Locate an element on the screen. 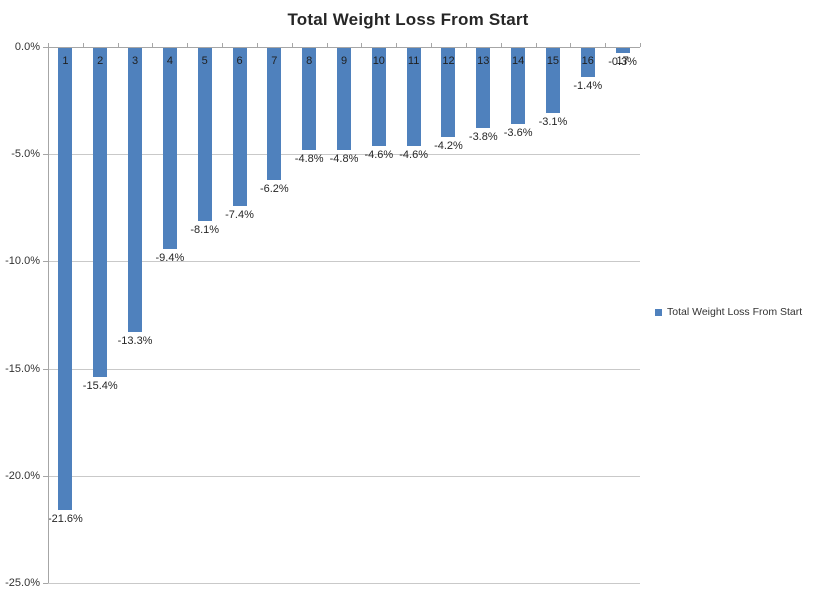  bar-value-label: -9.4% is located at coordinates (170, 257).